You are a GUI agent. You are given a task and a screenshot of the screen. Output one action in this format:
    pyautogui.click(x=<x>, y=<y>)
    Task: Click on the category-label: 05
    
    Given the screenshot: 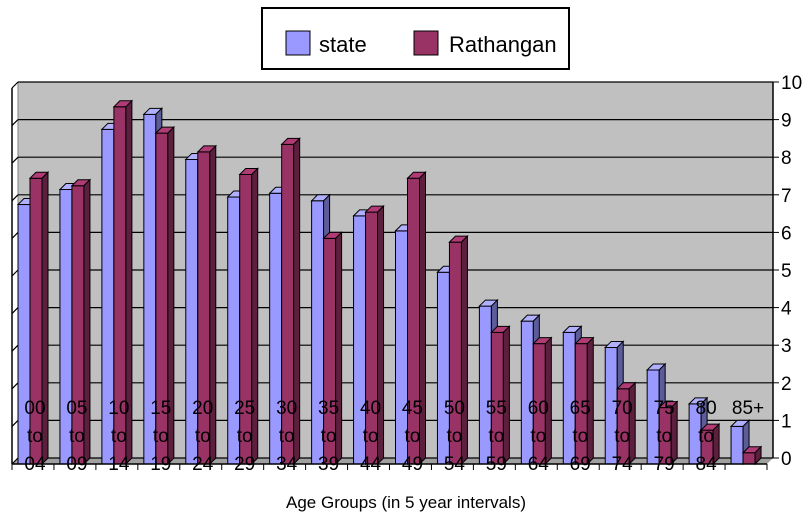 What is the action you would take?
    pyautogui.click(x=76, y=408)
    